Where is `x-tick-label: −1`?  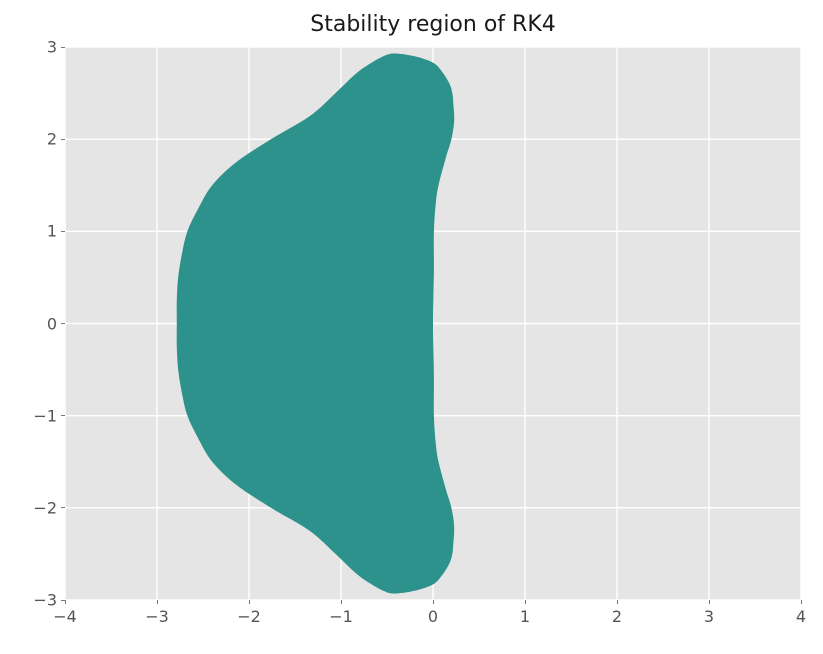
x-tick-label: −1 is located at coordinates (341, 616).